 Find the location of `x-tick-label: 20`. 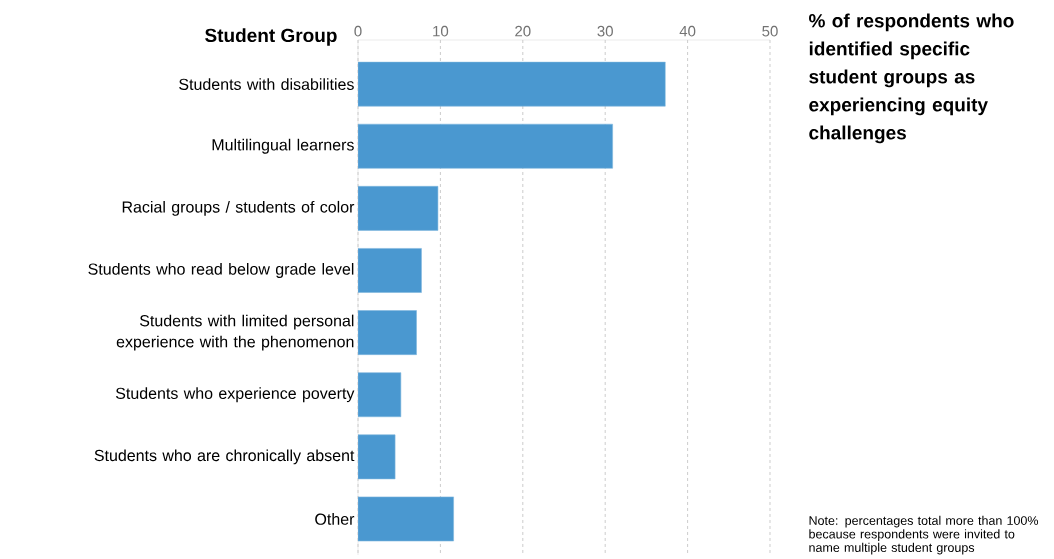

x-tick-label: 20 is located at coordinates (523, 31).